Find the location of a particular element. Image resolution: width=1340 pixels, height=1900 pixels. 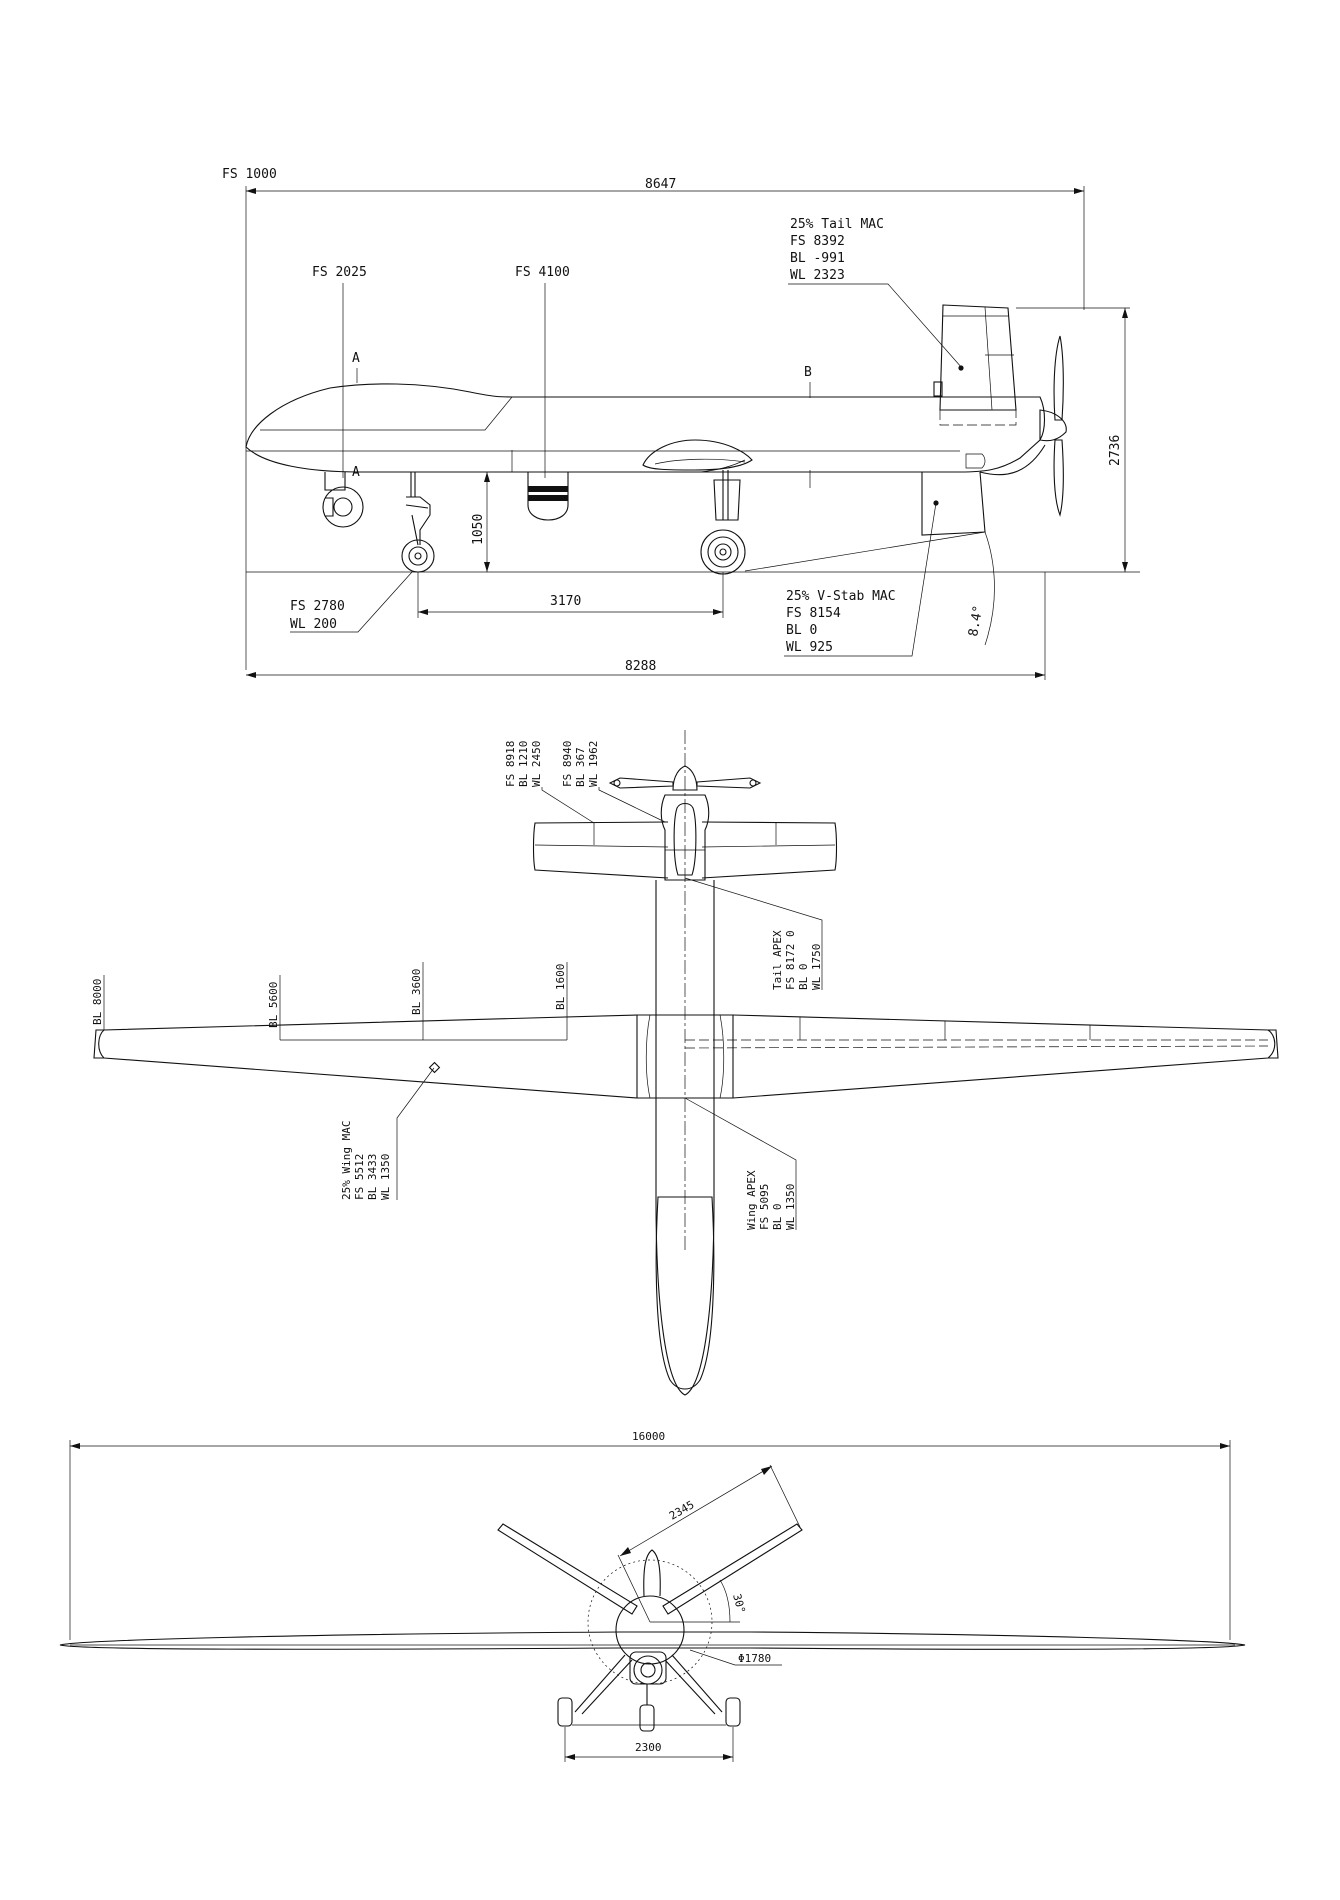

fs-4100-label: FS 4100 is located at coordinates (542, 272).